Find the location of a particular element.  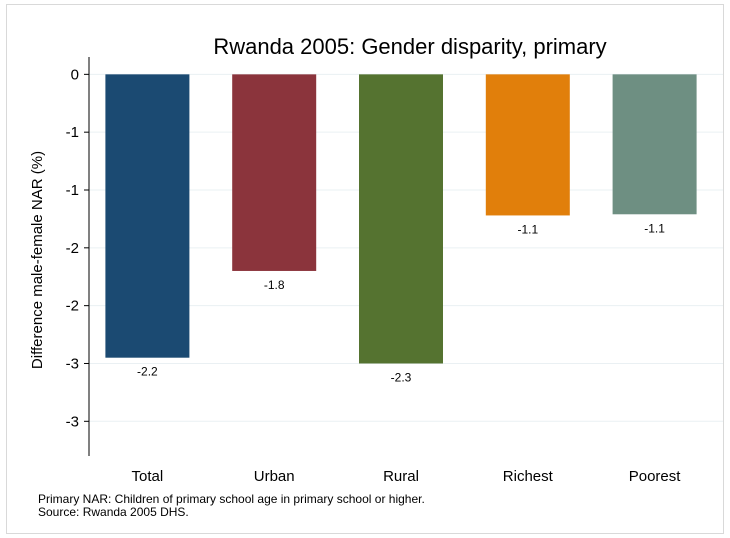

data-label: -2.3 is located at coordinates (401, 377).